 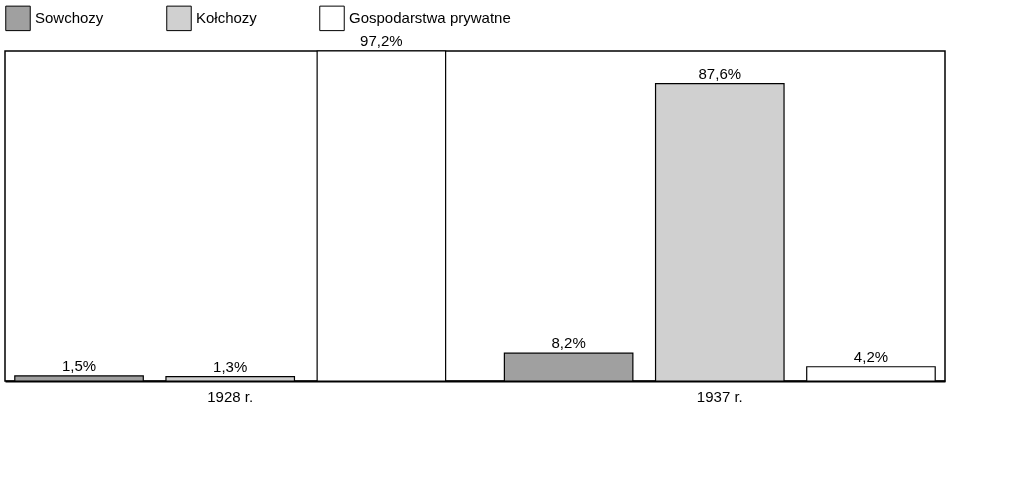 What do you see at coordinates (720, 73) in the screenshot?
I see `data-label: 87,6%` at bounding box center [720, 73].